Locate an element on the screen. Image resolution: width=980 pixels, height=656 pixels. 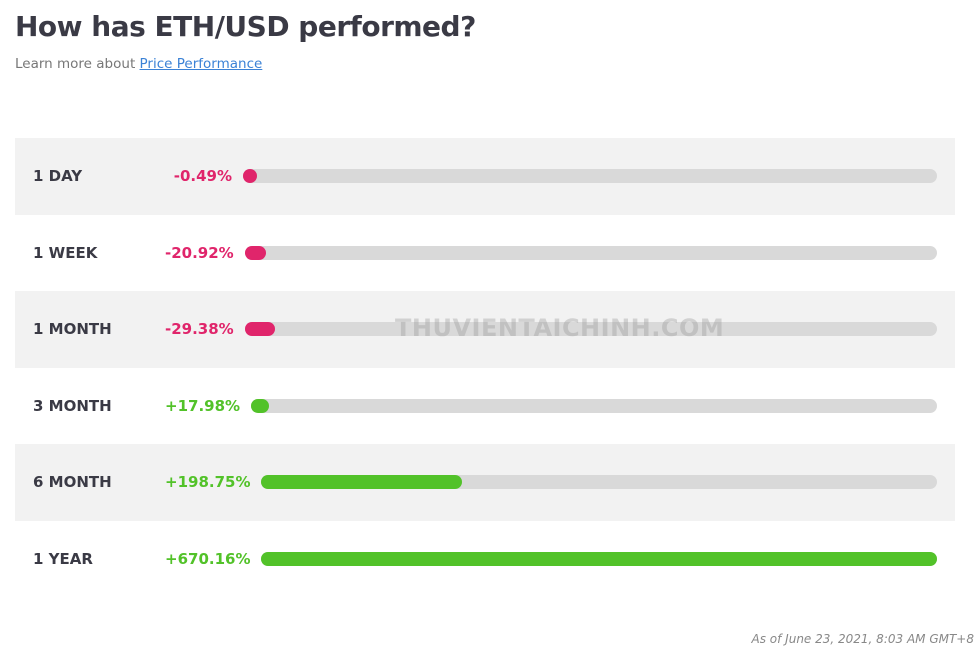
period-label: 1 WEEK is located at coordinates (65, 252).